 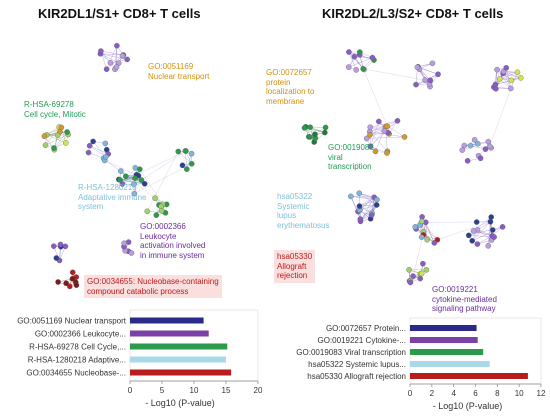 What do you see at coordinates (179, 71) in the screenshot?
I see `annotation-go0051169: GO:0051169 Nuclear transport` at bounding box center [179, 71].